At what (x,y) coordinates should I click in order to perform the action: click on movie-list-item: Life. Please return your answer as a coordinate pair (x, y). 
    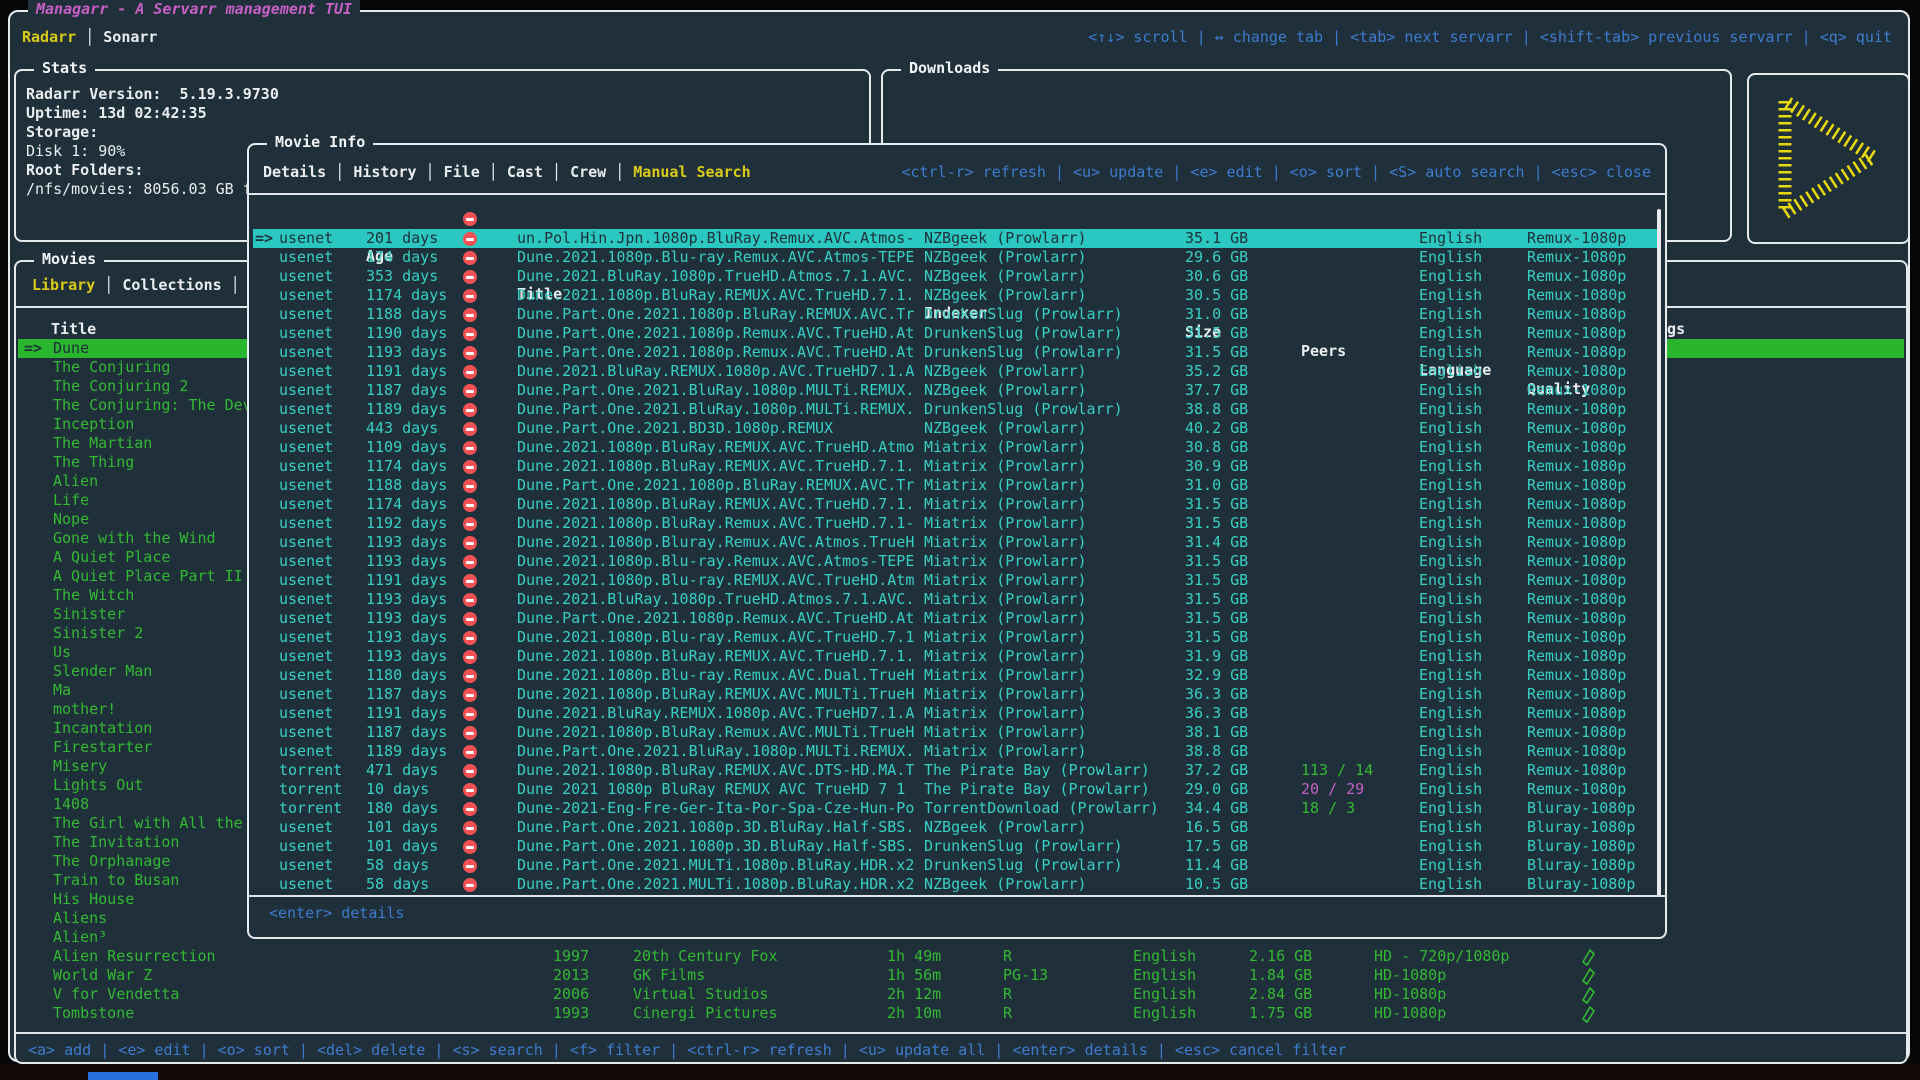
    Looking at the image, I should click on (961, 500).